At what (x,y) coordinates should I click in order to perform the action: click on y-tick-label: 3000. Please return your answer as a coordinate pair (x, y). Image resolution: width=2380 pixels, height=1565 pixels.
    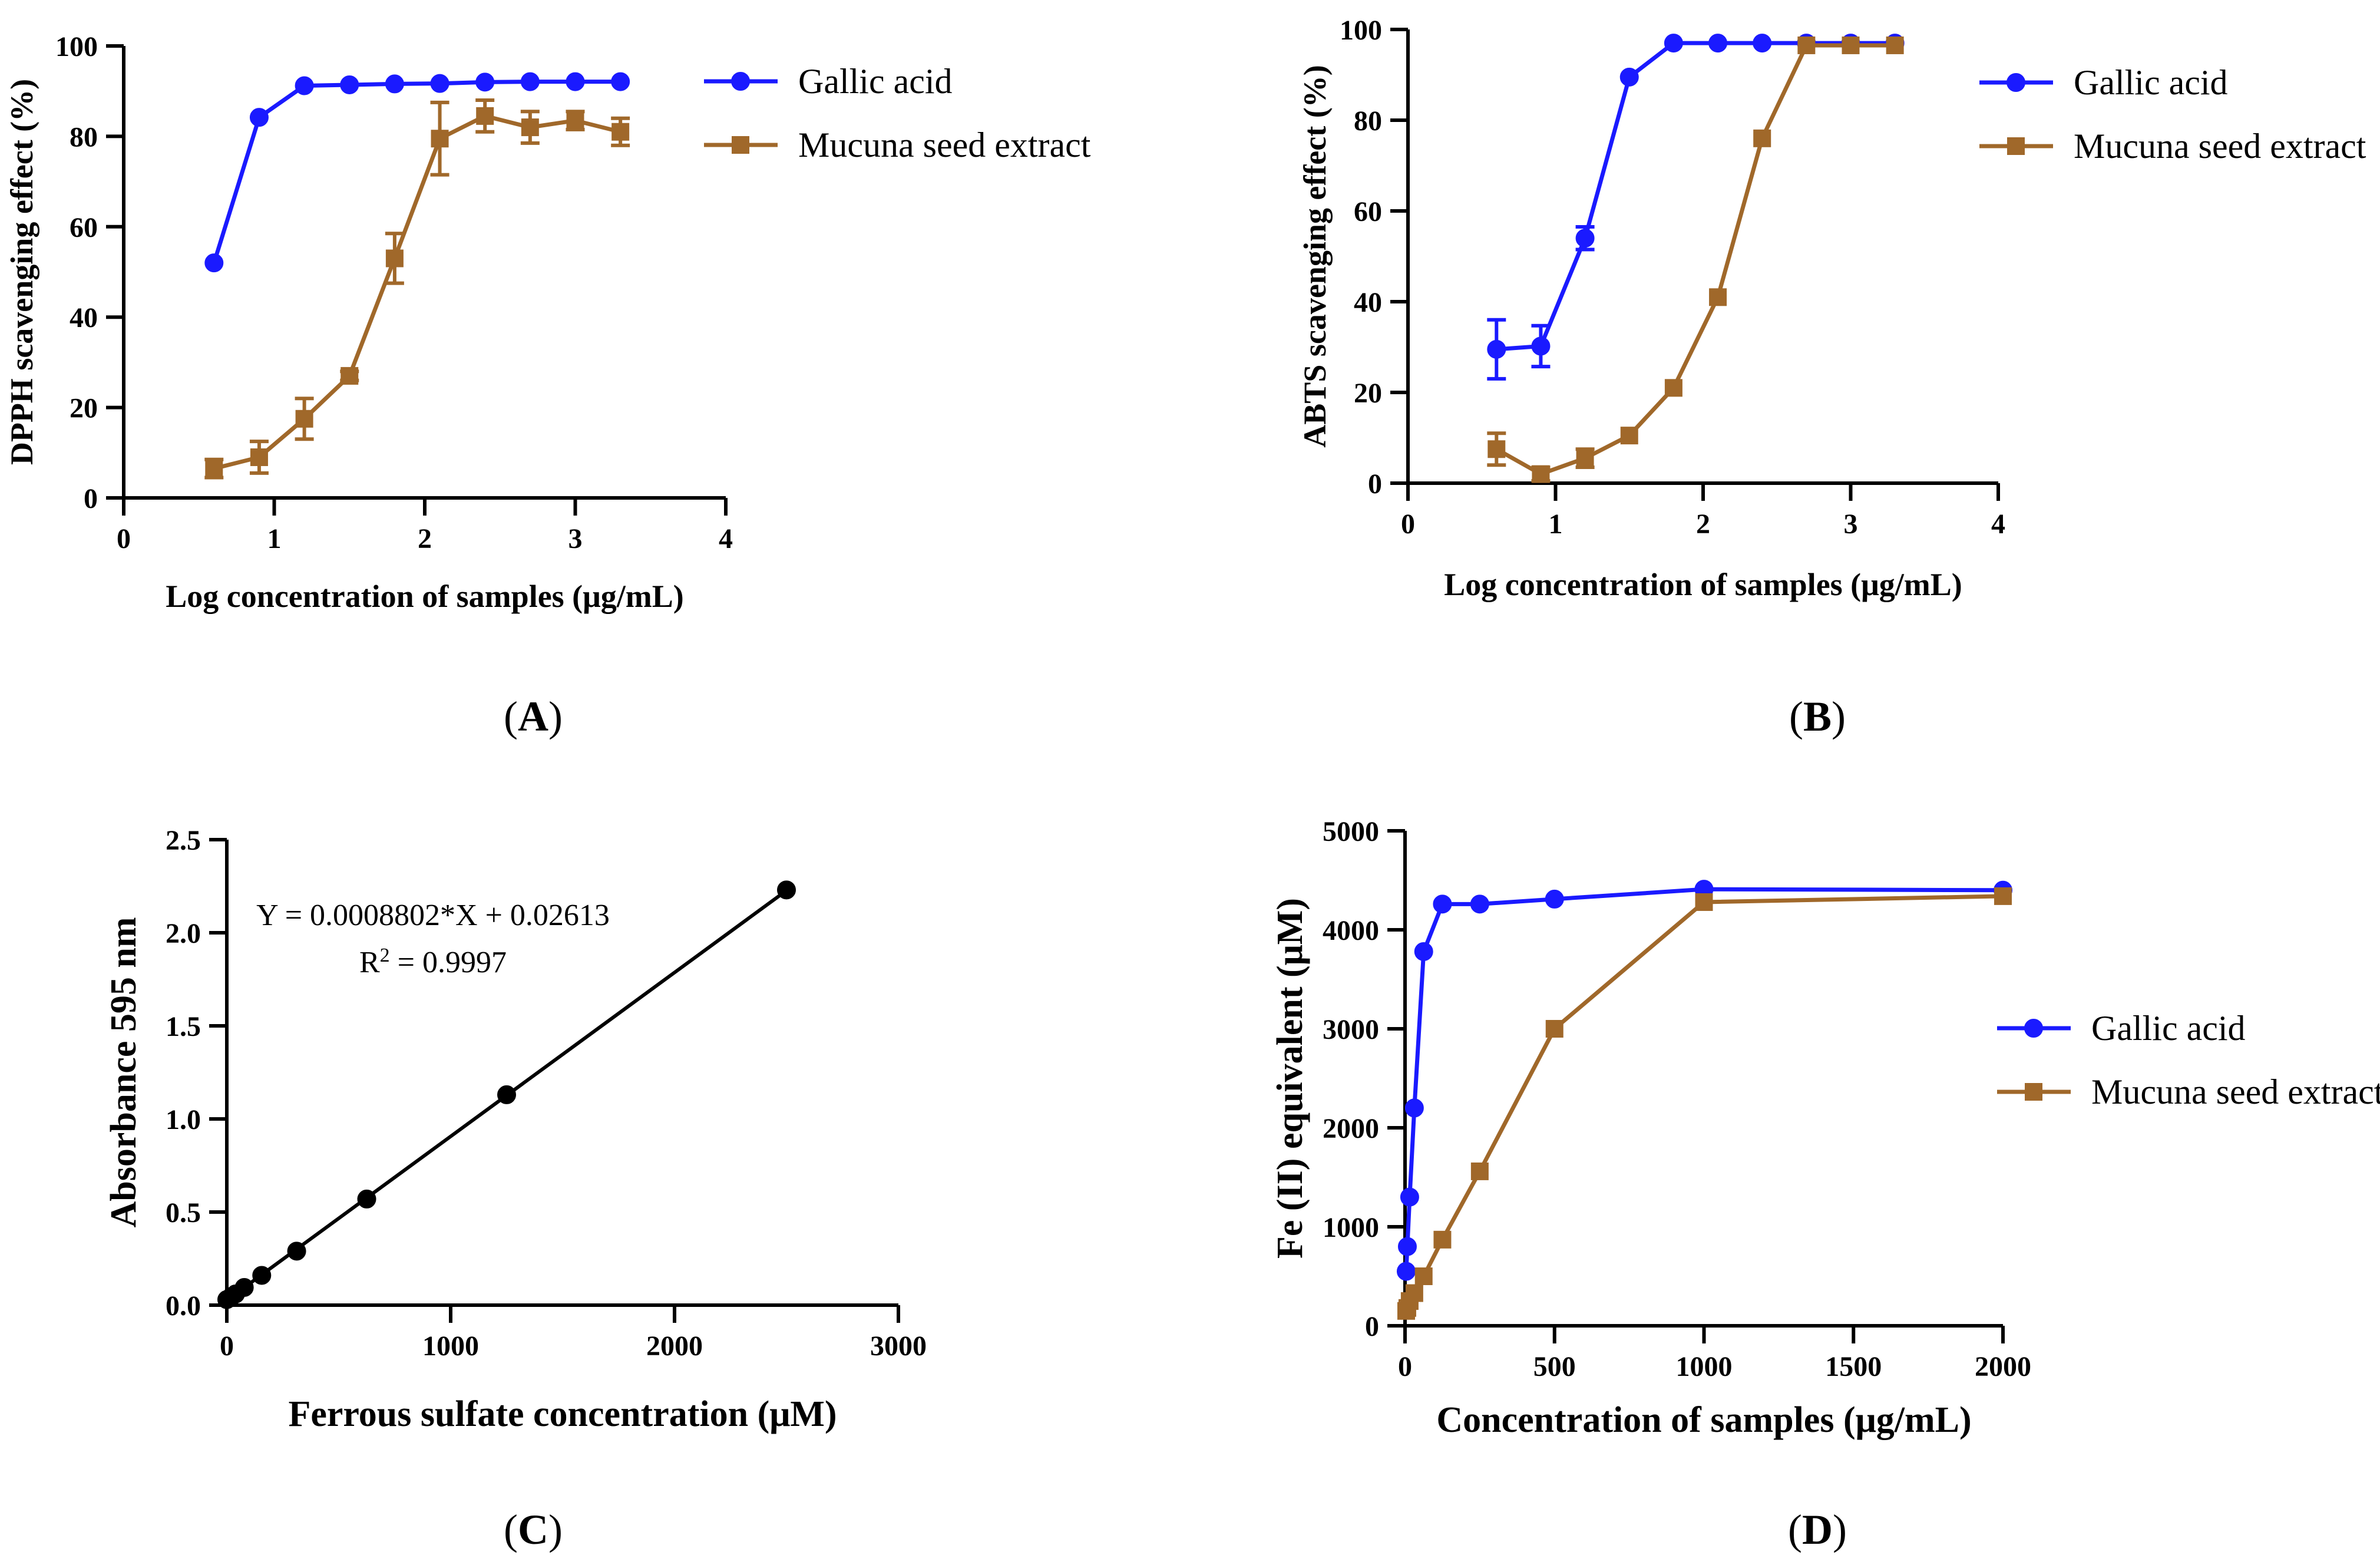
    Looking at the image, I should click on (1351, 1030).